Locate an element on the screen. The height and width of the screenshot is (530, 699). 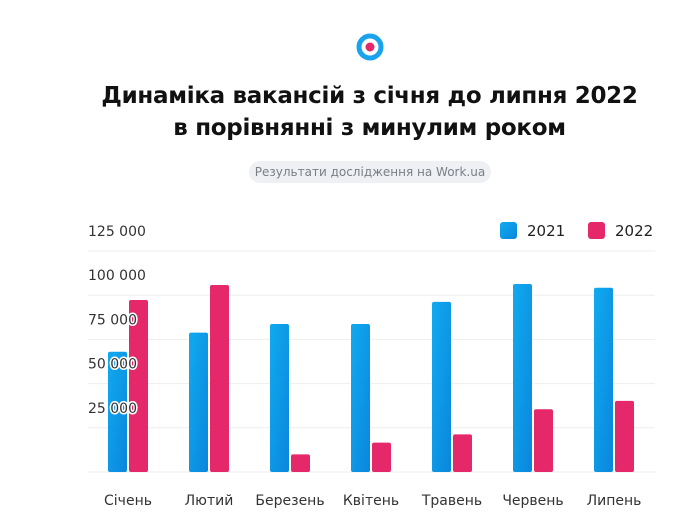
source-badge: Результати дослідження на Work.ua is located at coordinates (370, 172).